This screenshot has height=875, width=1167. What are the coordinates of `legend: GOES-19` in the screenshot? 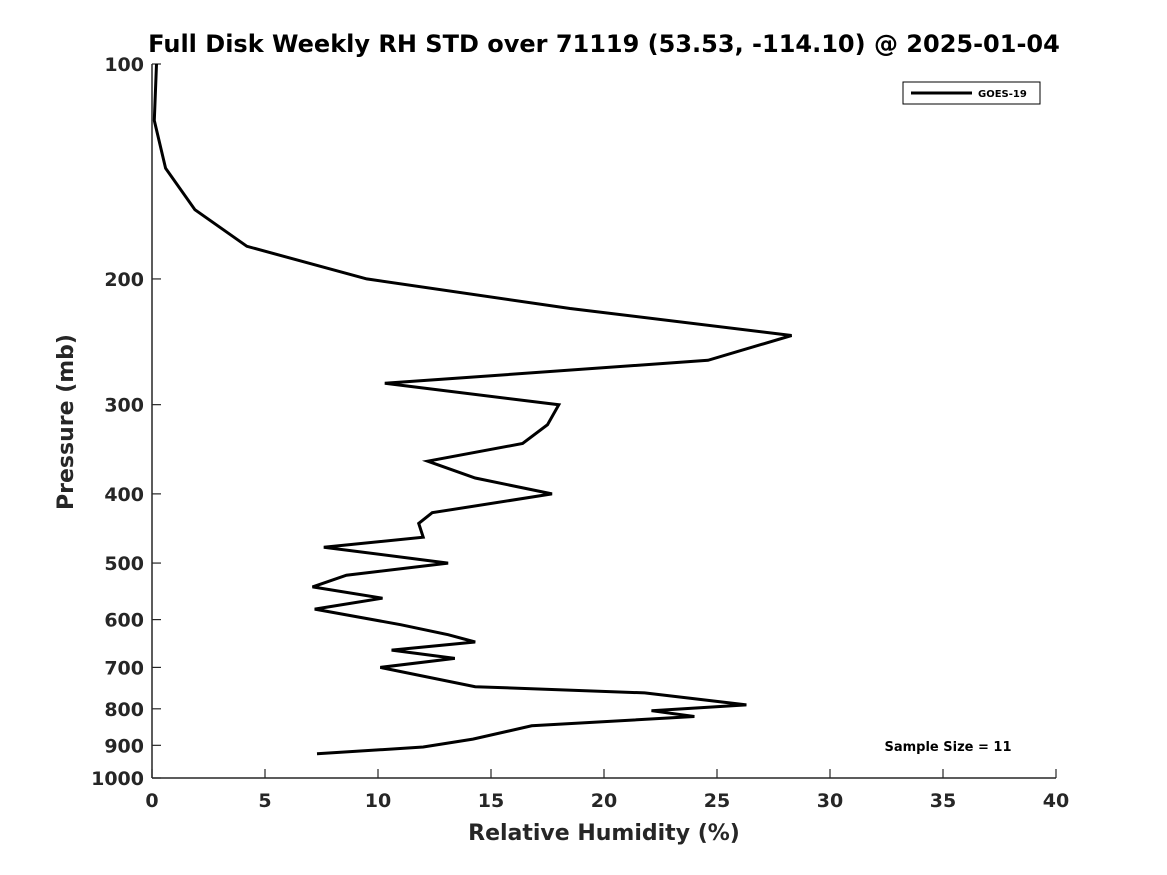 It's located at (971, 93).